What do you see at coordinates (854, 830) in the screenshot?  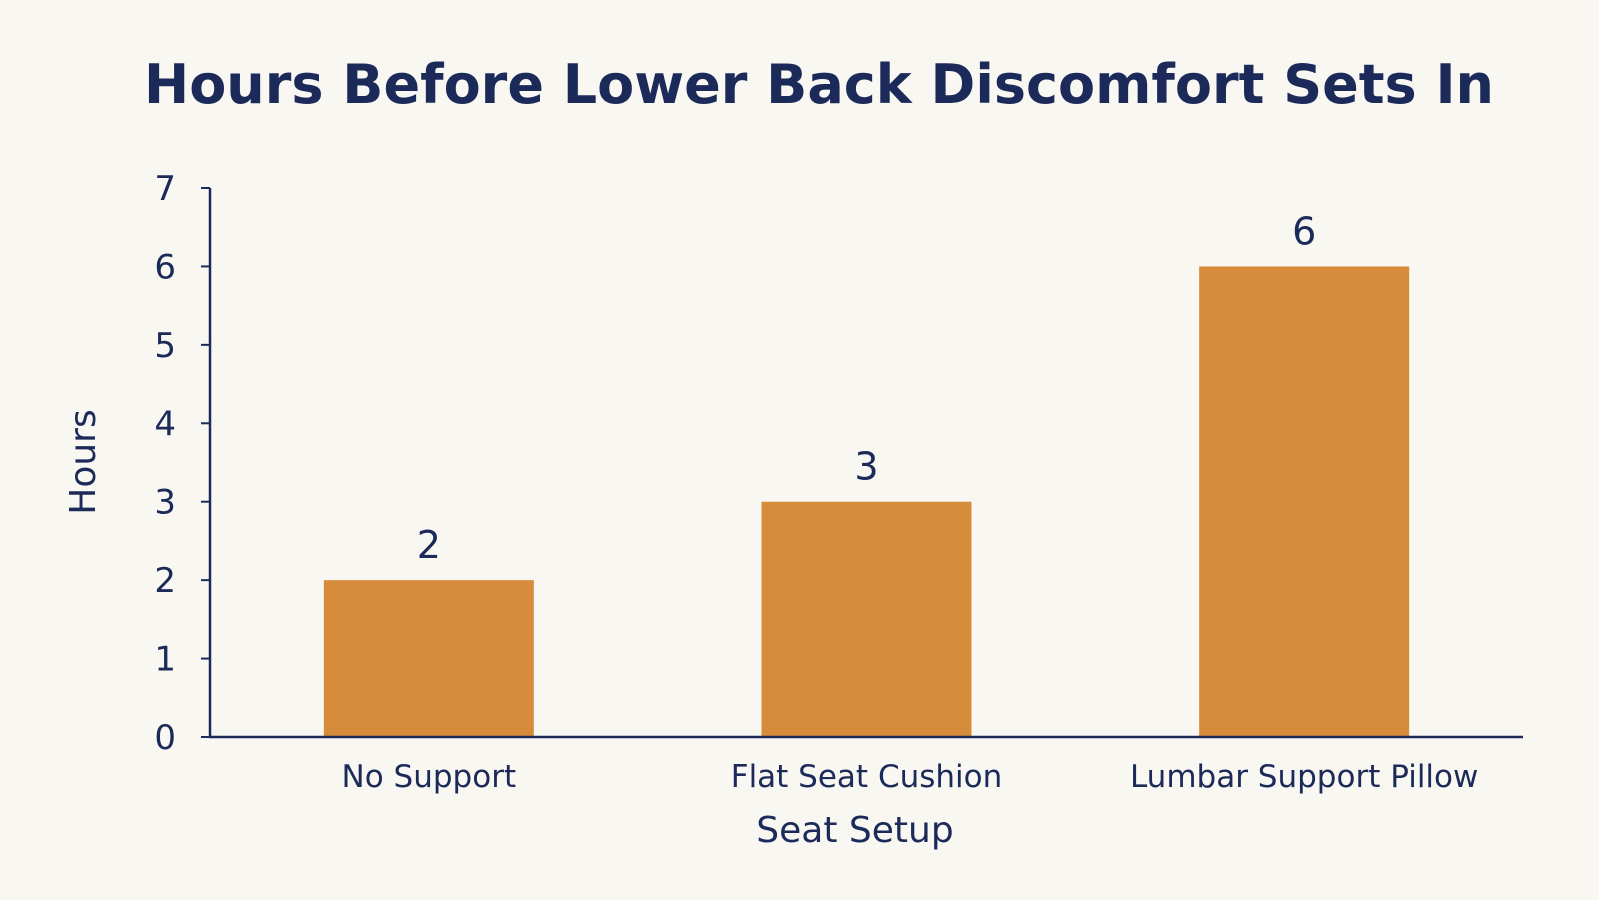 I see `x-axis-title: Seat Setup` at bounding box center [854, 830].